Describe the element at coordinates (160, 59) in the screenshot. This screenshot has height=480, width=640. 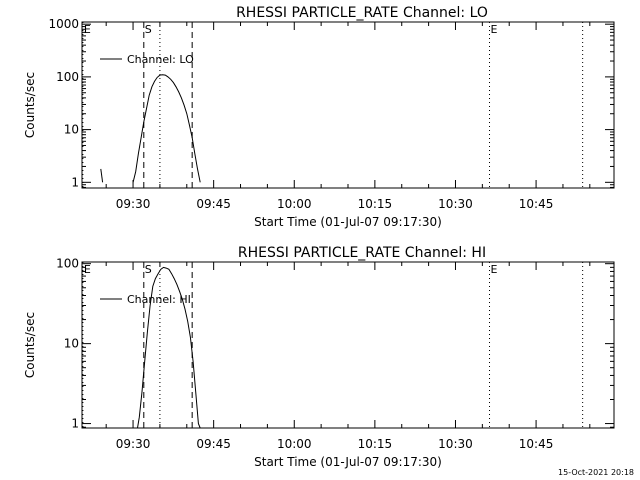
I see `legend-entry: Channel: LO` at that location.